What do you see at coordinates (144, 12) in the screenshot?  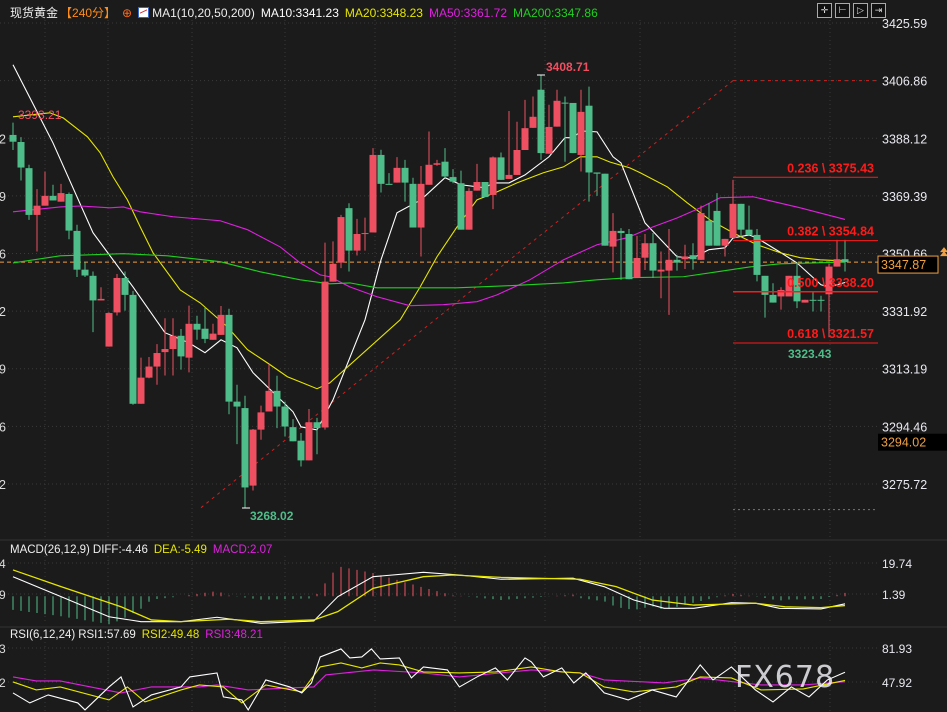 I see `ma-settings-icon` at bounding box center [144, 12].